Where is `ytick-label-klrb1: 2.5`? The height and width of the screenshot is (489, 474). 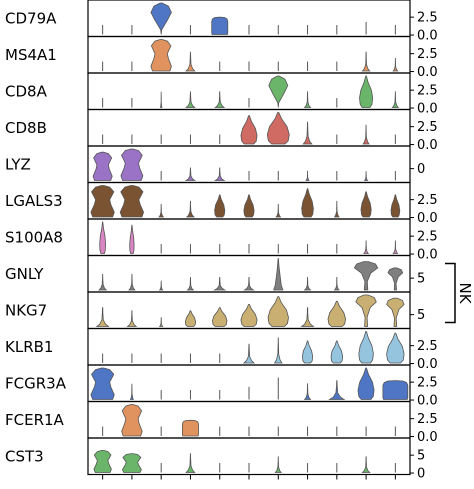
ytick-label-klrb1: 2.5 is located at coordinates (427, 346).